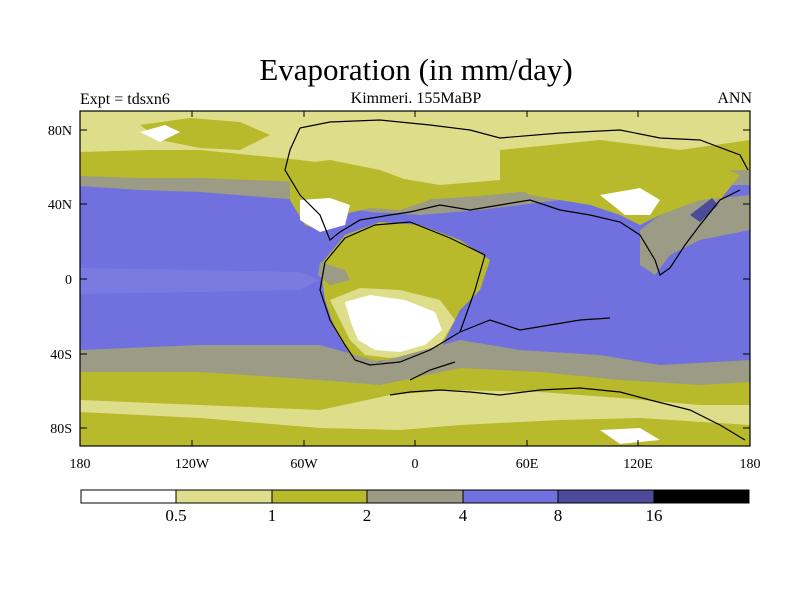  What do you see at coordinates (175, 515) in the screenshot?
I see `colorbar-label: 0.5` at bounding box center [175, 515].